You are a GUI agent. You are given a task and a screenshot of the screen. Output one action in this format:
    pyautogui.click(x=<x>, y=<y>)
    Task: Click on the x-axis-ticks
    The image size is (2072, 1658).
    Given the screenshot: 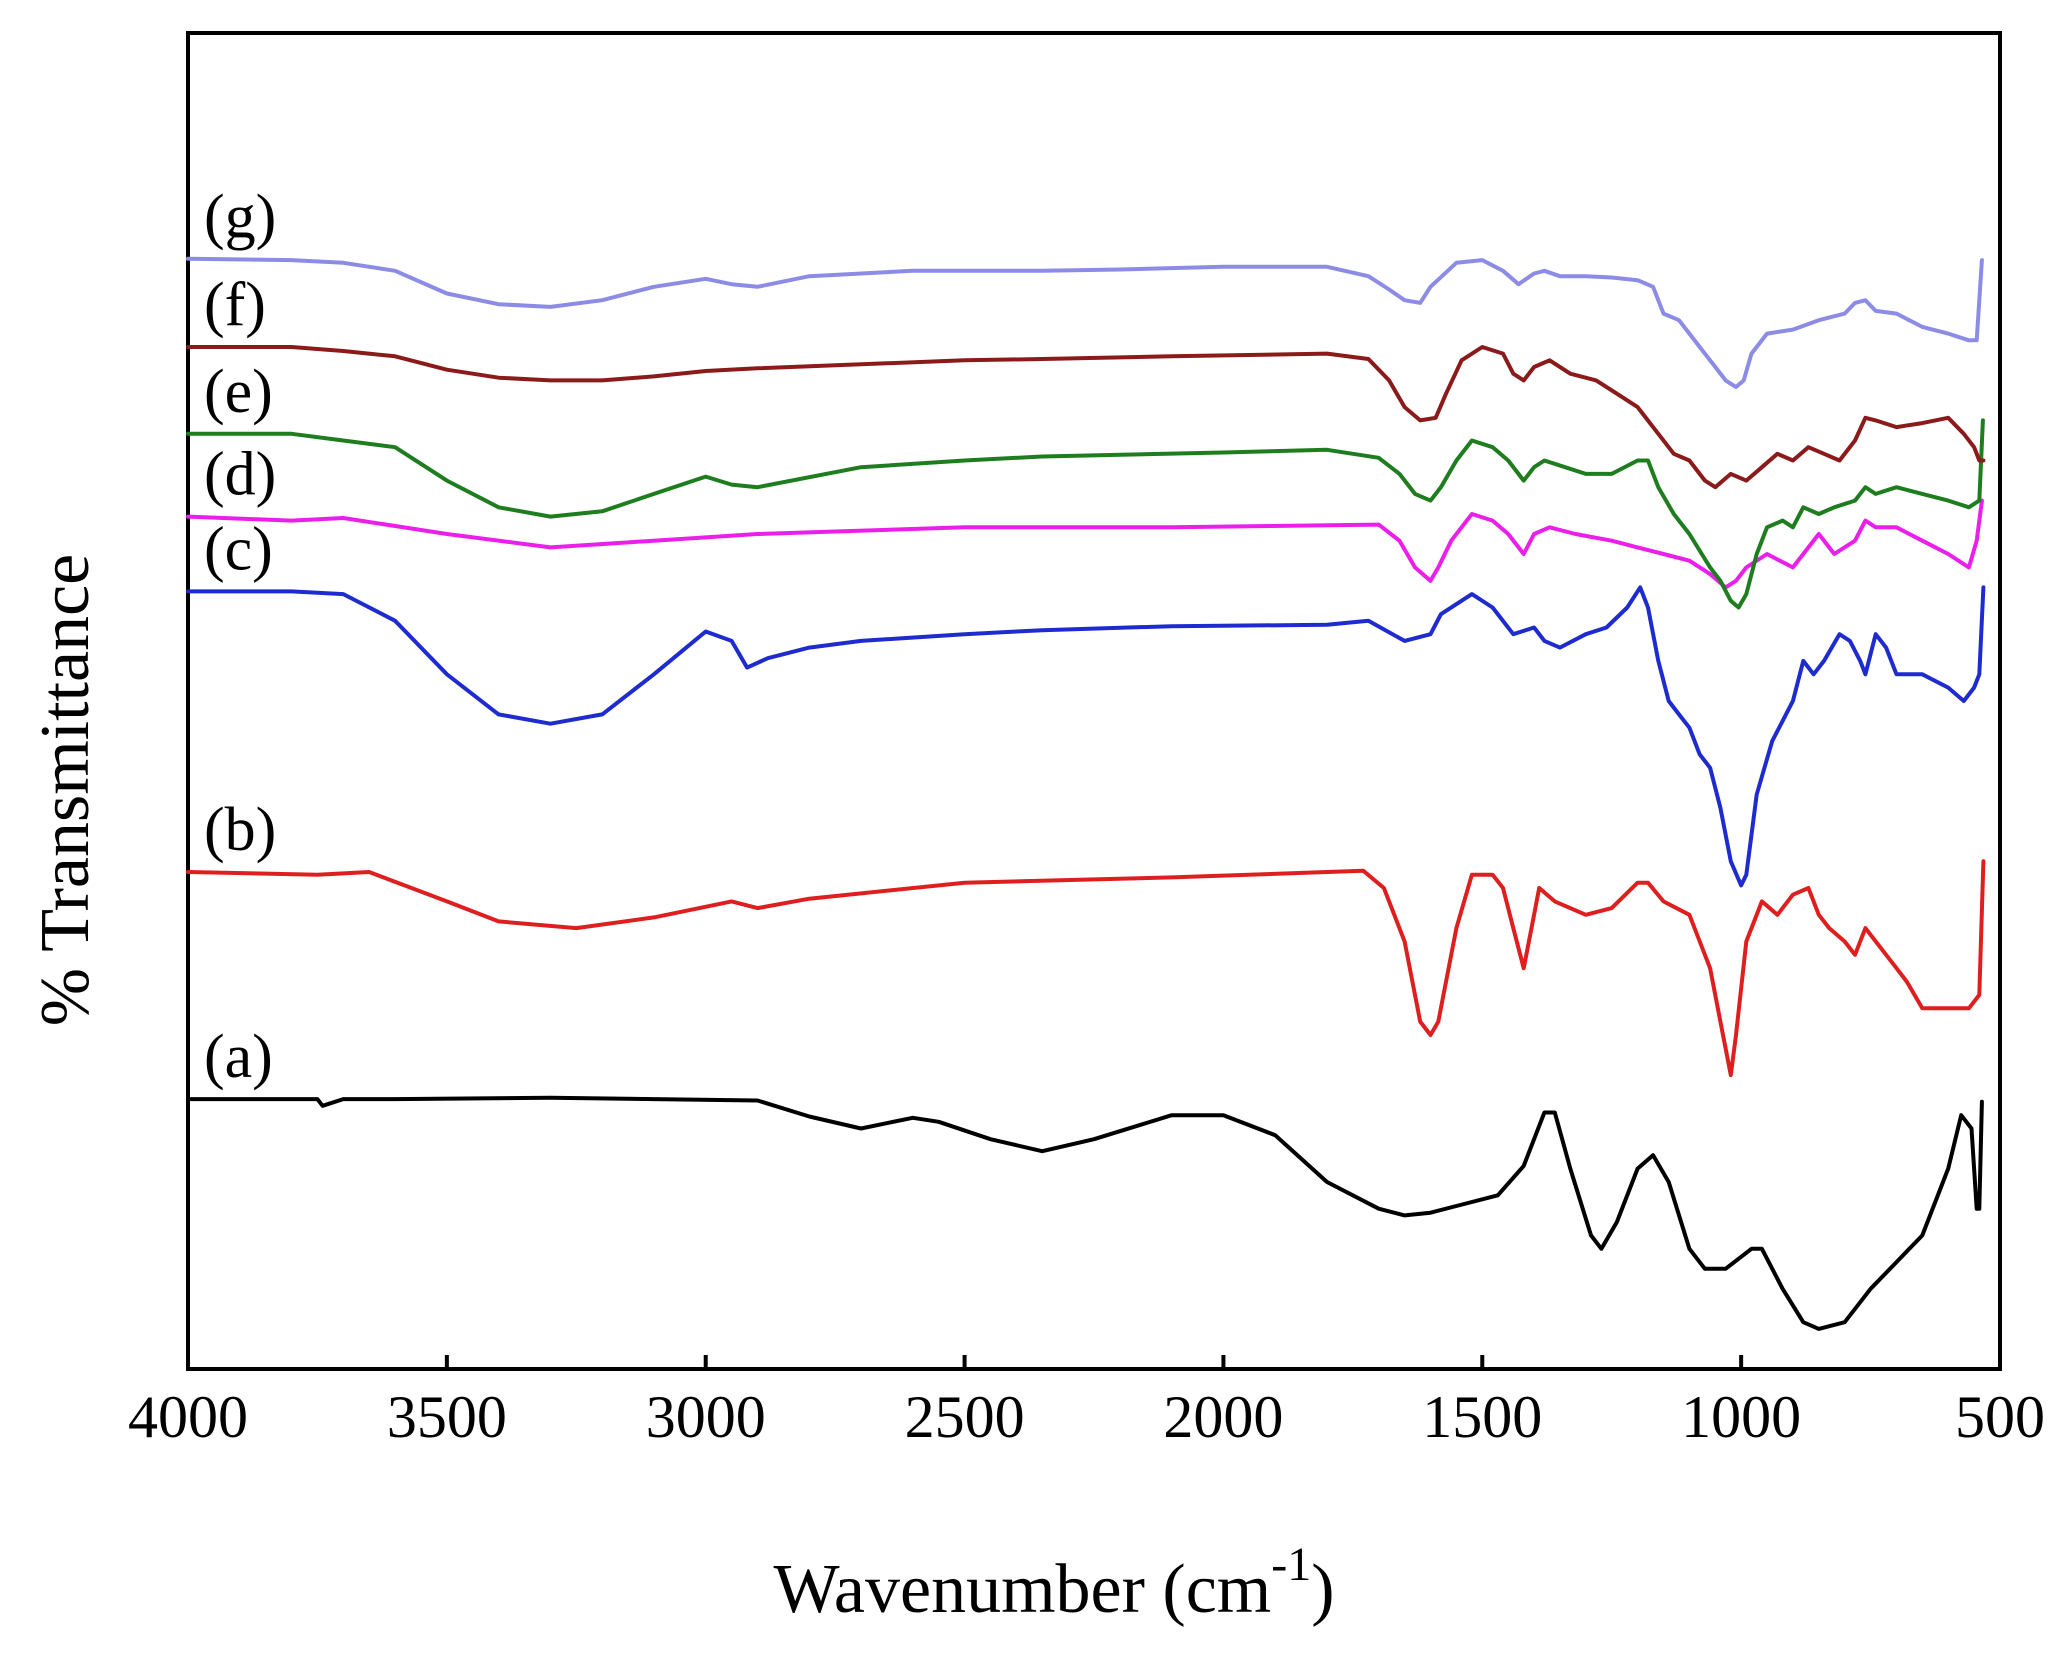 What is the action you would take?
    pyautogui.click(x=1094, y=1362)
    